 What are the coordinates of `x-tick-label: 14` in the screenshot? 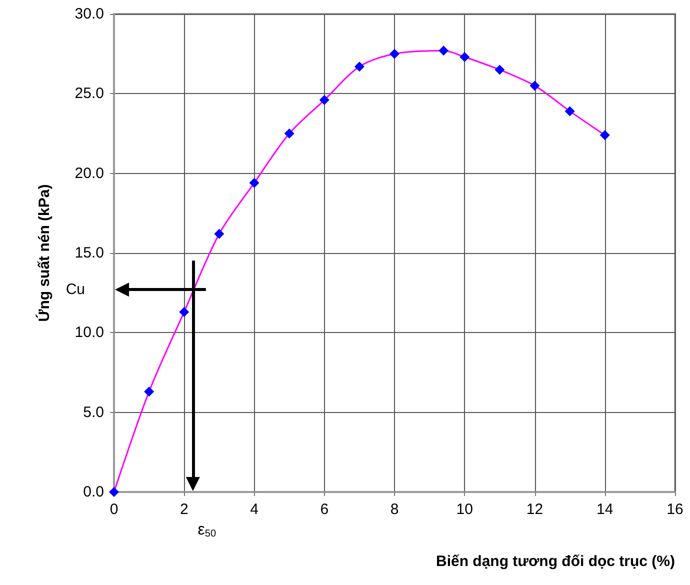 It's located at (605, 509).